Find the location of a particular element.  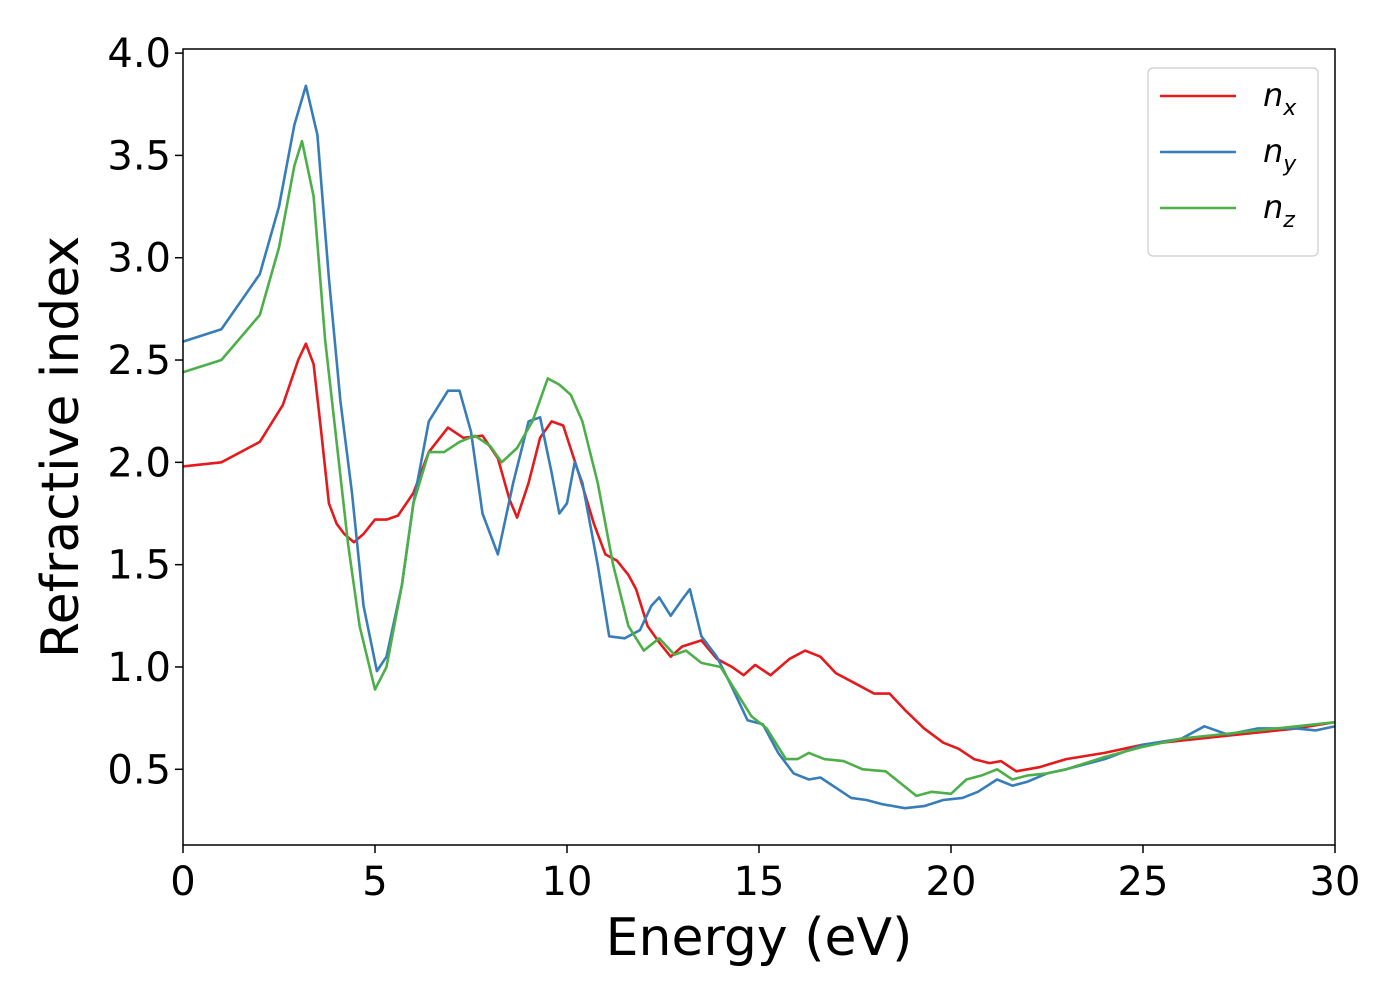

x-tick-label: 0 is located at coordinates (182, 882).